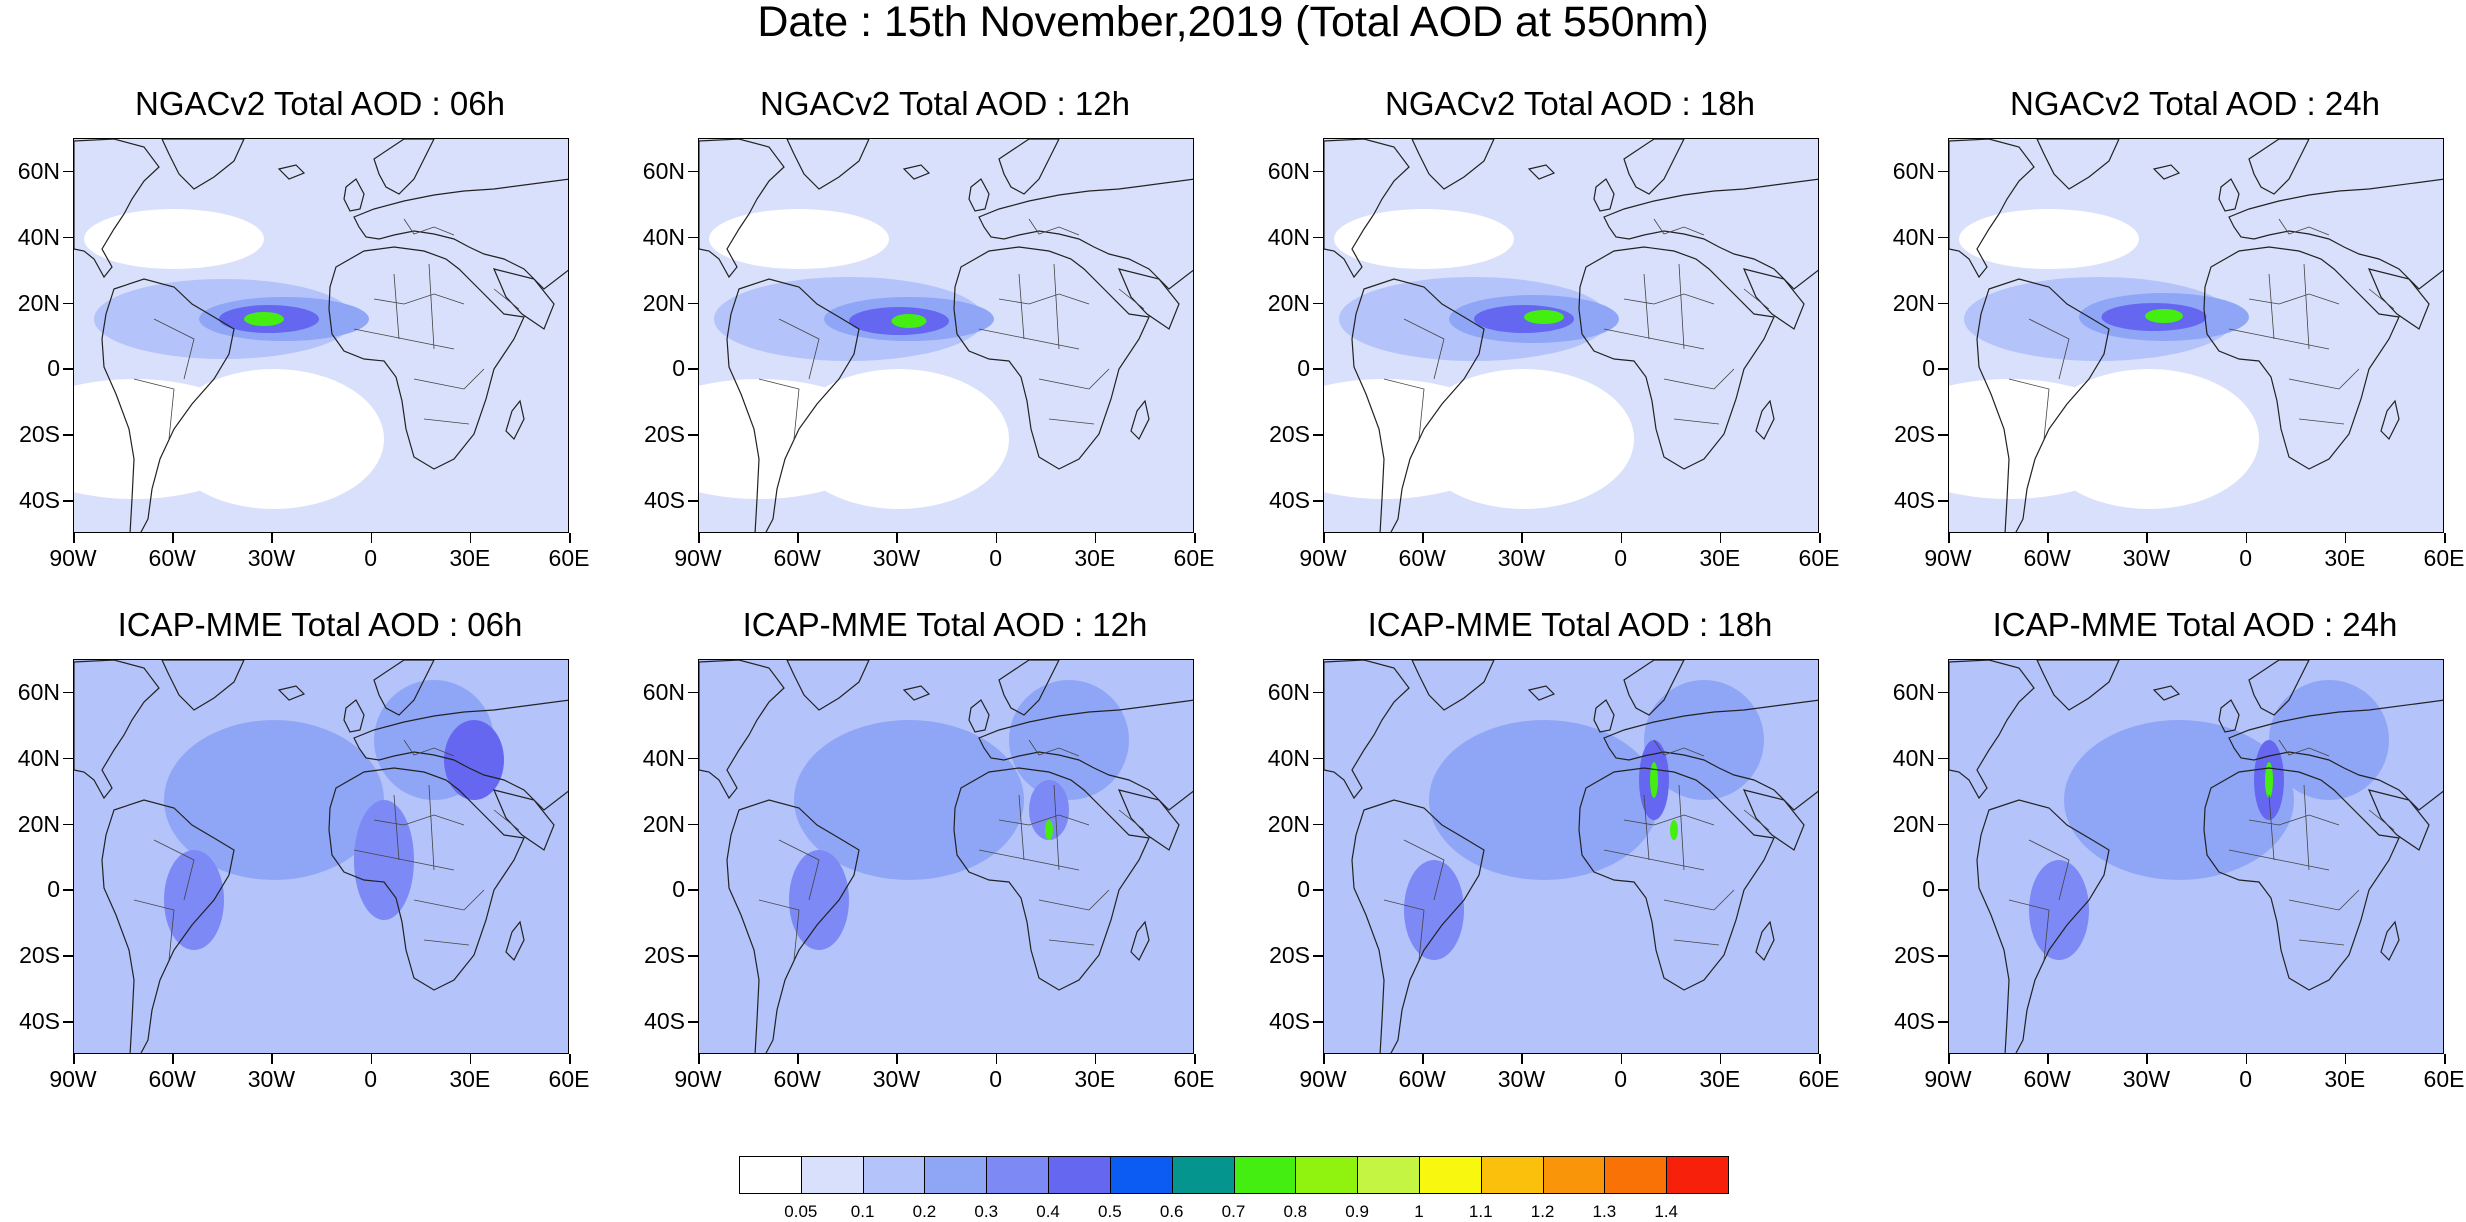 The image size is (2466, 1222). What do you see at coordinates (1110, 1211) in the screenshot?
I see `colorbar-label: 0.5` at bounding box center [1110, 1211].